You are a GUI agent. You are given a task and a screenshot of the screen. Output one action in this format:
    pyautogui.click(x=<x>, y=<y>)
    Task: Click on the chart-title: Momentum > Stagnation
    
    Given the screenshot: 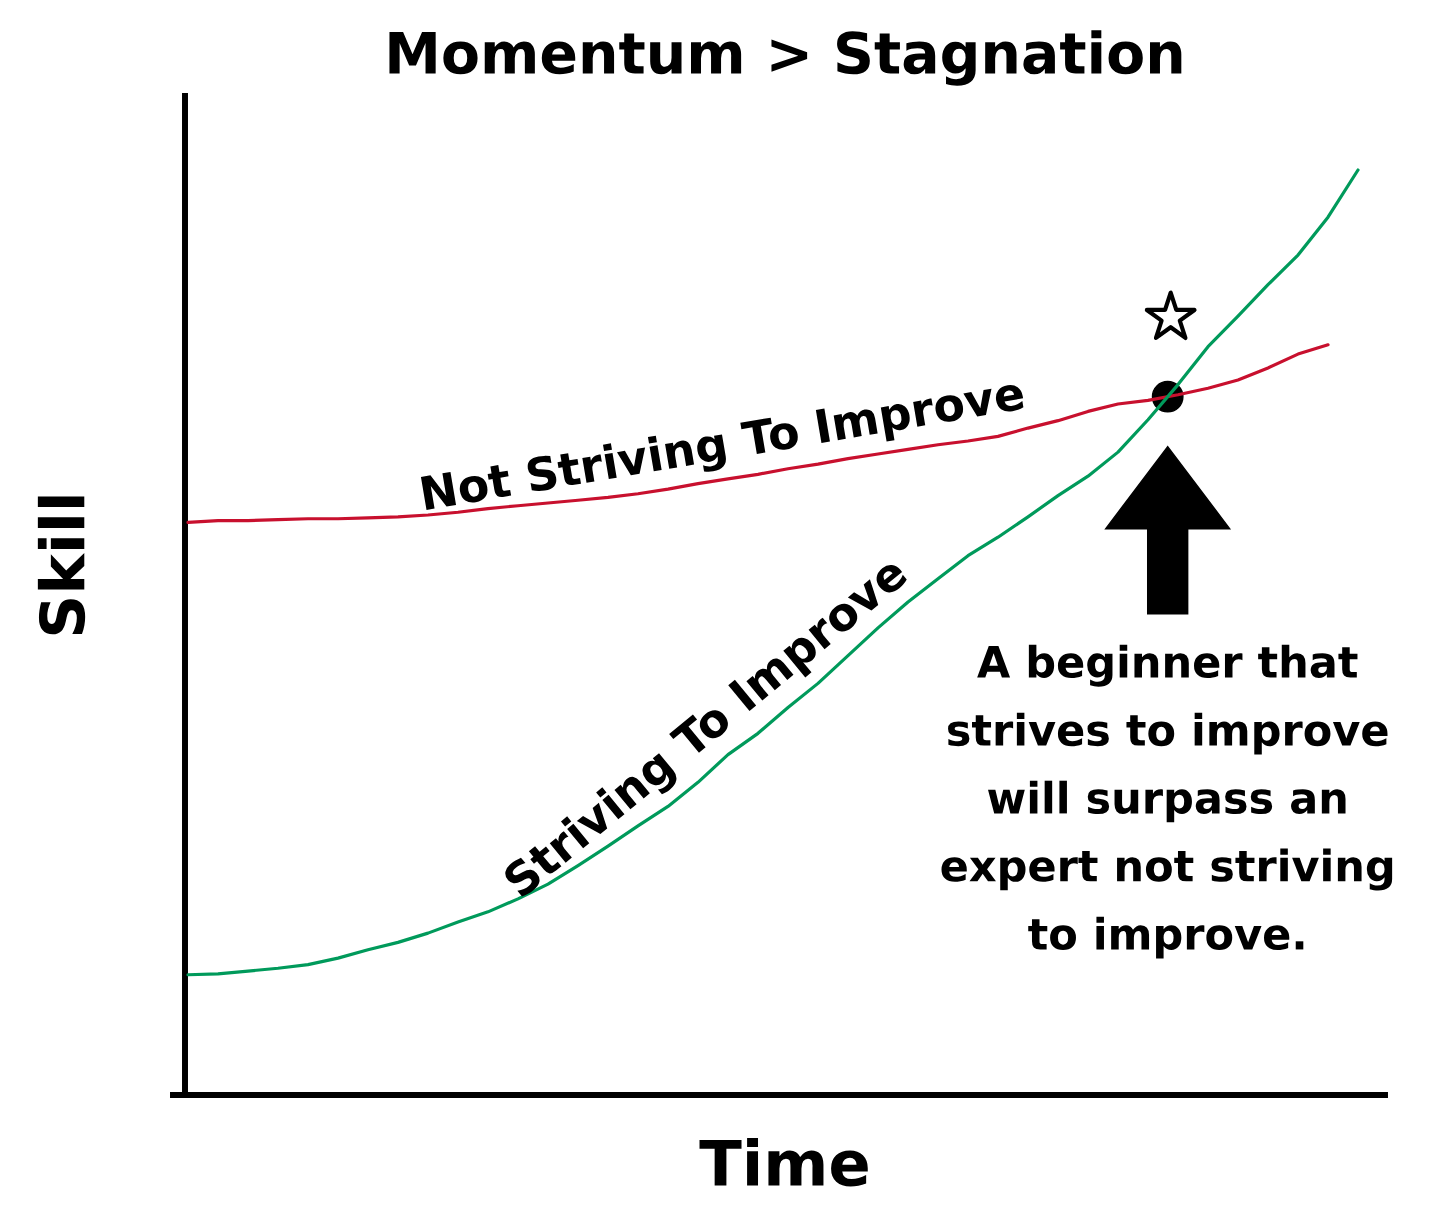 What is the action you would take?
    pyautogui.click(x=785, y=58)
    